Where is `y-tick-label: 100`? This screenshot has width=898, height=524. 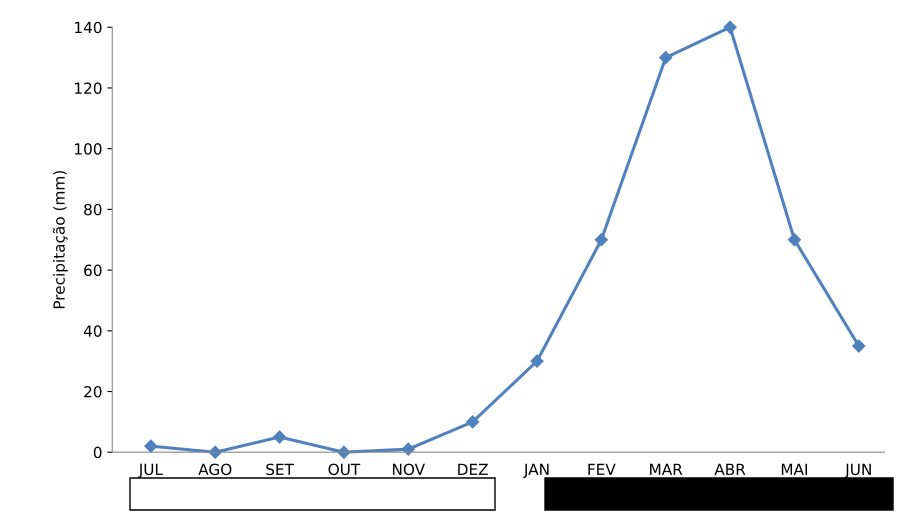 y-tick-label: 100 is located at coordinates (88, 149).